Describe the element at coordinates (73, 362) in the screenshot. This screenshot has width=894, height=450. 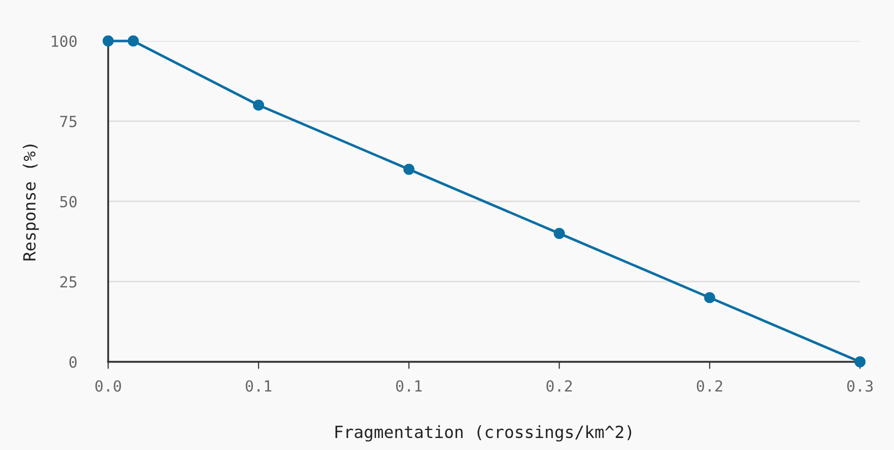
I see `y-tick-label: 0` at that location.